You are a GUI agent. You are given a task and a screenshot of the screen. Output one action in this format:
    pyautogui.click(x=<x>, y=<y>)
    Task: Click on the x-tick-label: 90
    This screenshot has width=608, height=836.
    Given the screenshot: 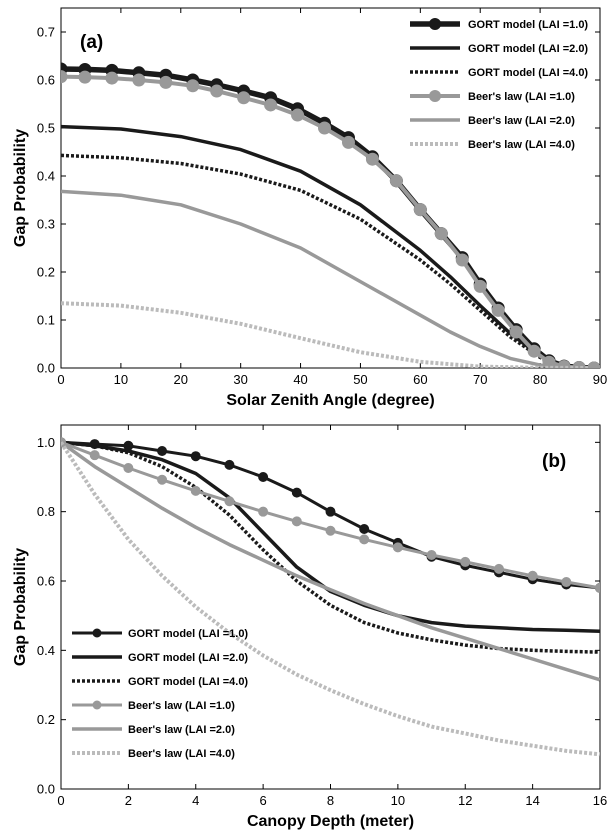 What is the action you would take?
    pyautogui.click(x=600, y=379)
    